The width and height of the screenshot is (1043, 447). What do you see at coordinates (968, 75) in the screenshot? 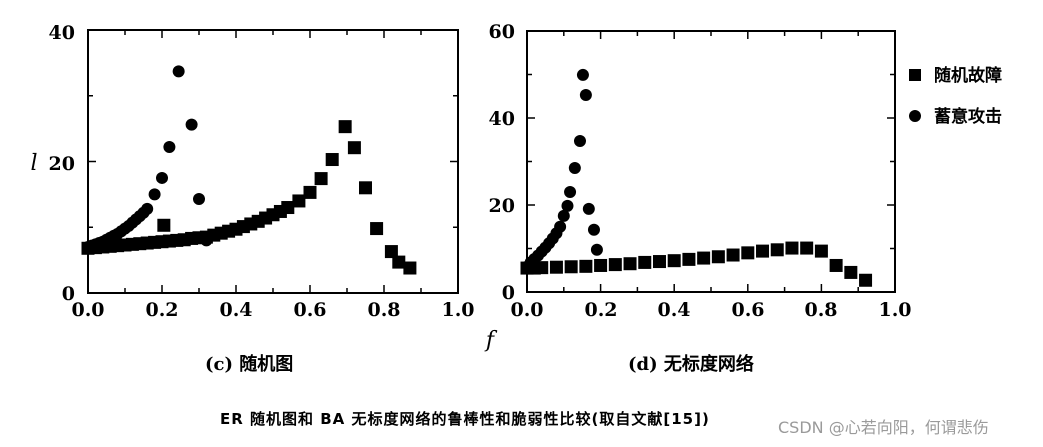
I see `legend-label-random-failure: 随机故障` at bounding box center [968, 75].